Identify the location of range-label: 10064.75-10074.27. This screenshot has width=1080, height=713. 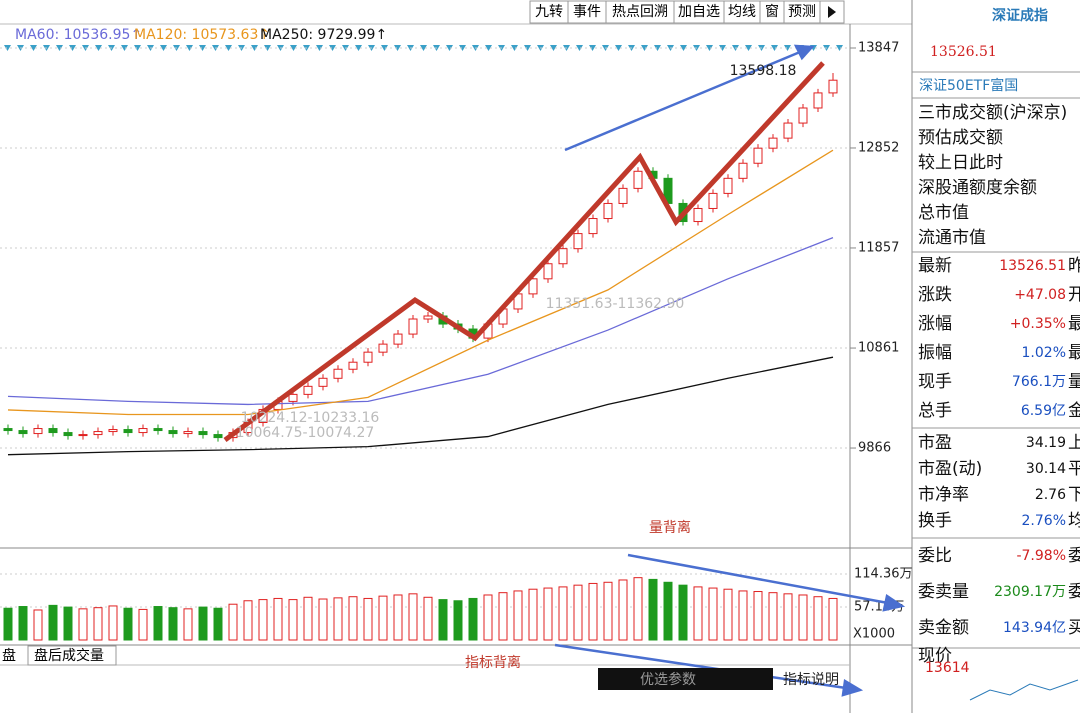
(305, 433).